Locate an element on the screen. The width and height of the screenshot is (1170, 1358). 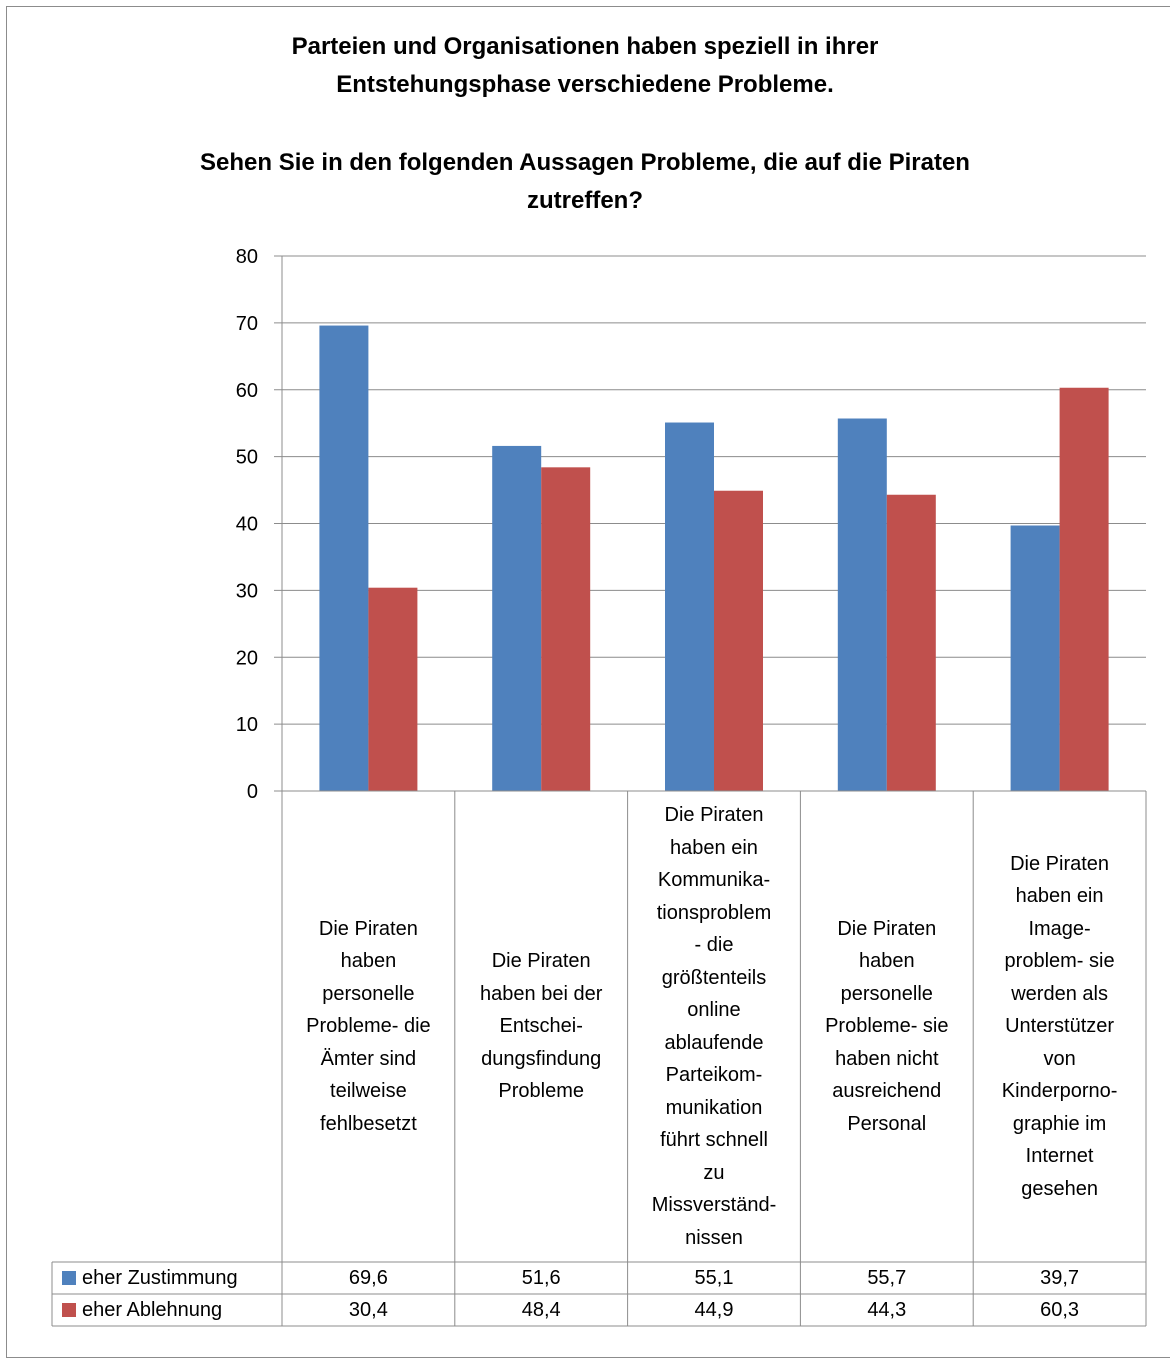
legend-entry-ablehnung: eher Ablehnung is located at coordinates (167, 1310).